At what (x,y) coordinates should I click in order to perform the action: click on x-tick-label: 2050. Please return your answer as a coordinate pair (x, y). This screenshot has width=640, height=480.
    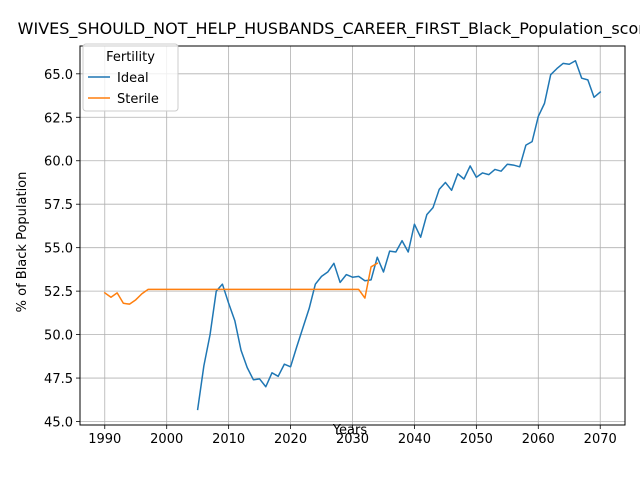
    Looking at the image, I should click on (476, 439).